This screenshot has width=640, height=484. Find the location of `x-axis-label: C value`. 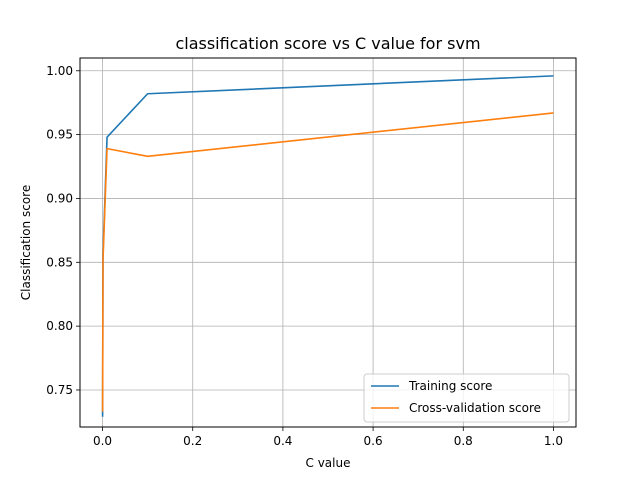

x-axis-label: C value is located at coordinates (328, 463).